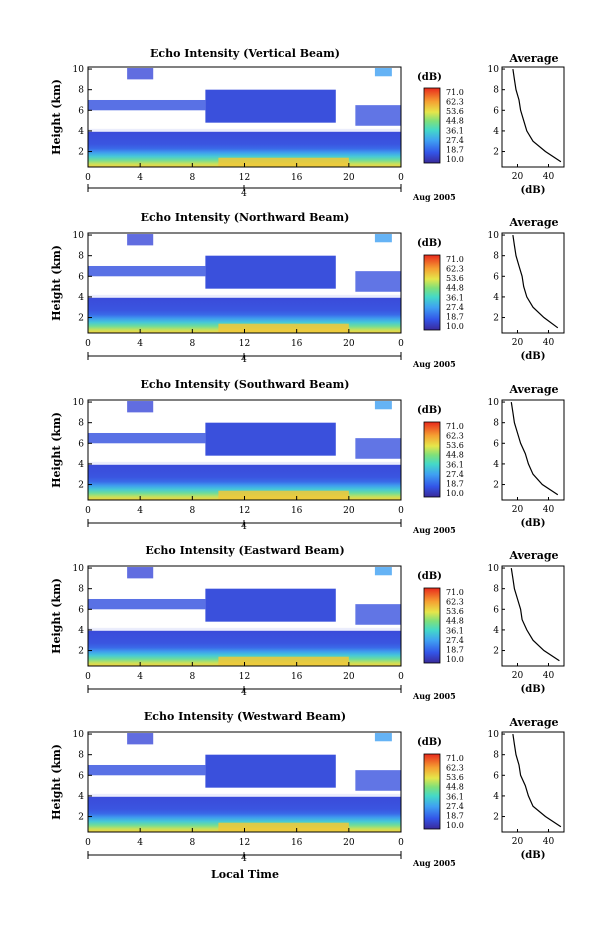  What do you see at coordinates (455, 159) in the screenshot?
I see `colorbar-tick-label: 10.0` at bounding box center [455, 159].